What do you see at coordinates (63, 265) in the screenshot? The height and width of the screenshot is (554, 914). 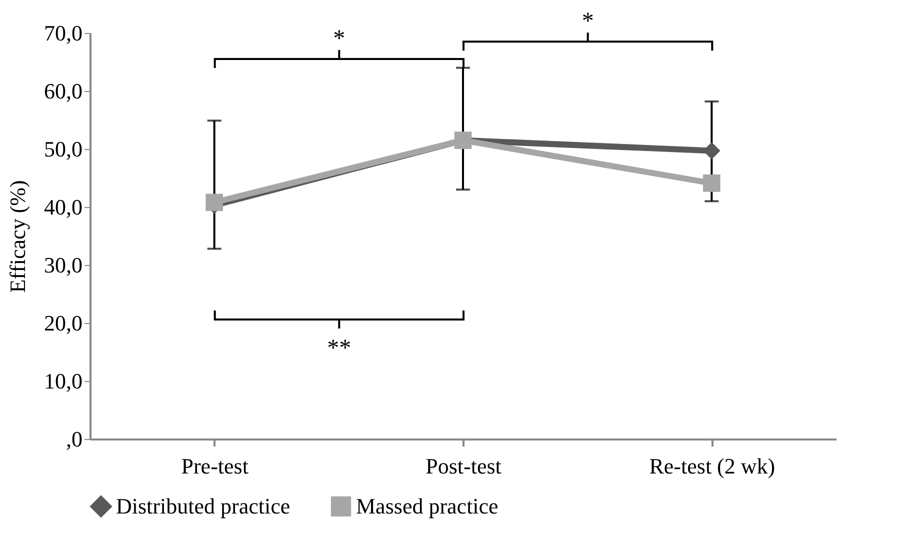 I see `y-tick-label: 30,0` at bounding box center [63, 265].